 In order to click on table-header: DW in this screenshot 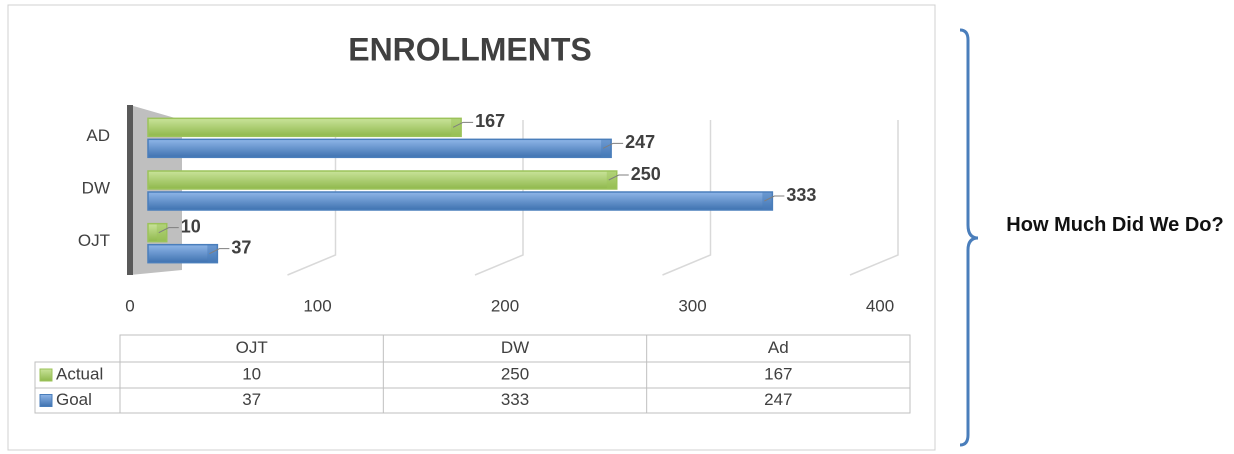, I will do `click(515, 347)`.